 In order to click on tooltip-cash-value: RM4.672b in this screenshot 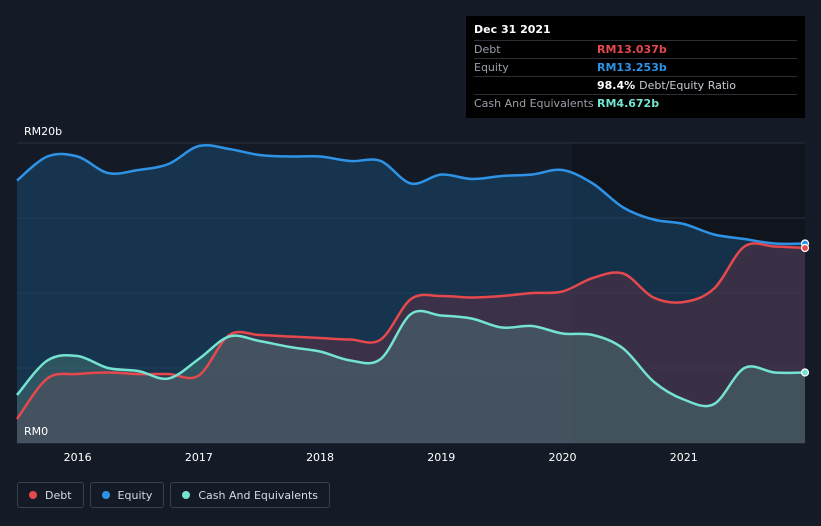, I will do `click(628, 103)`.